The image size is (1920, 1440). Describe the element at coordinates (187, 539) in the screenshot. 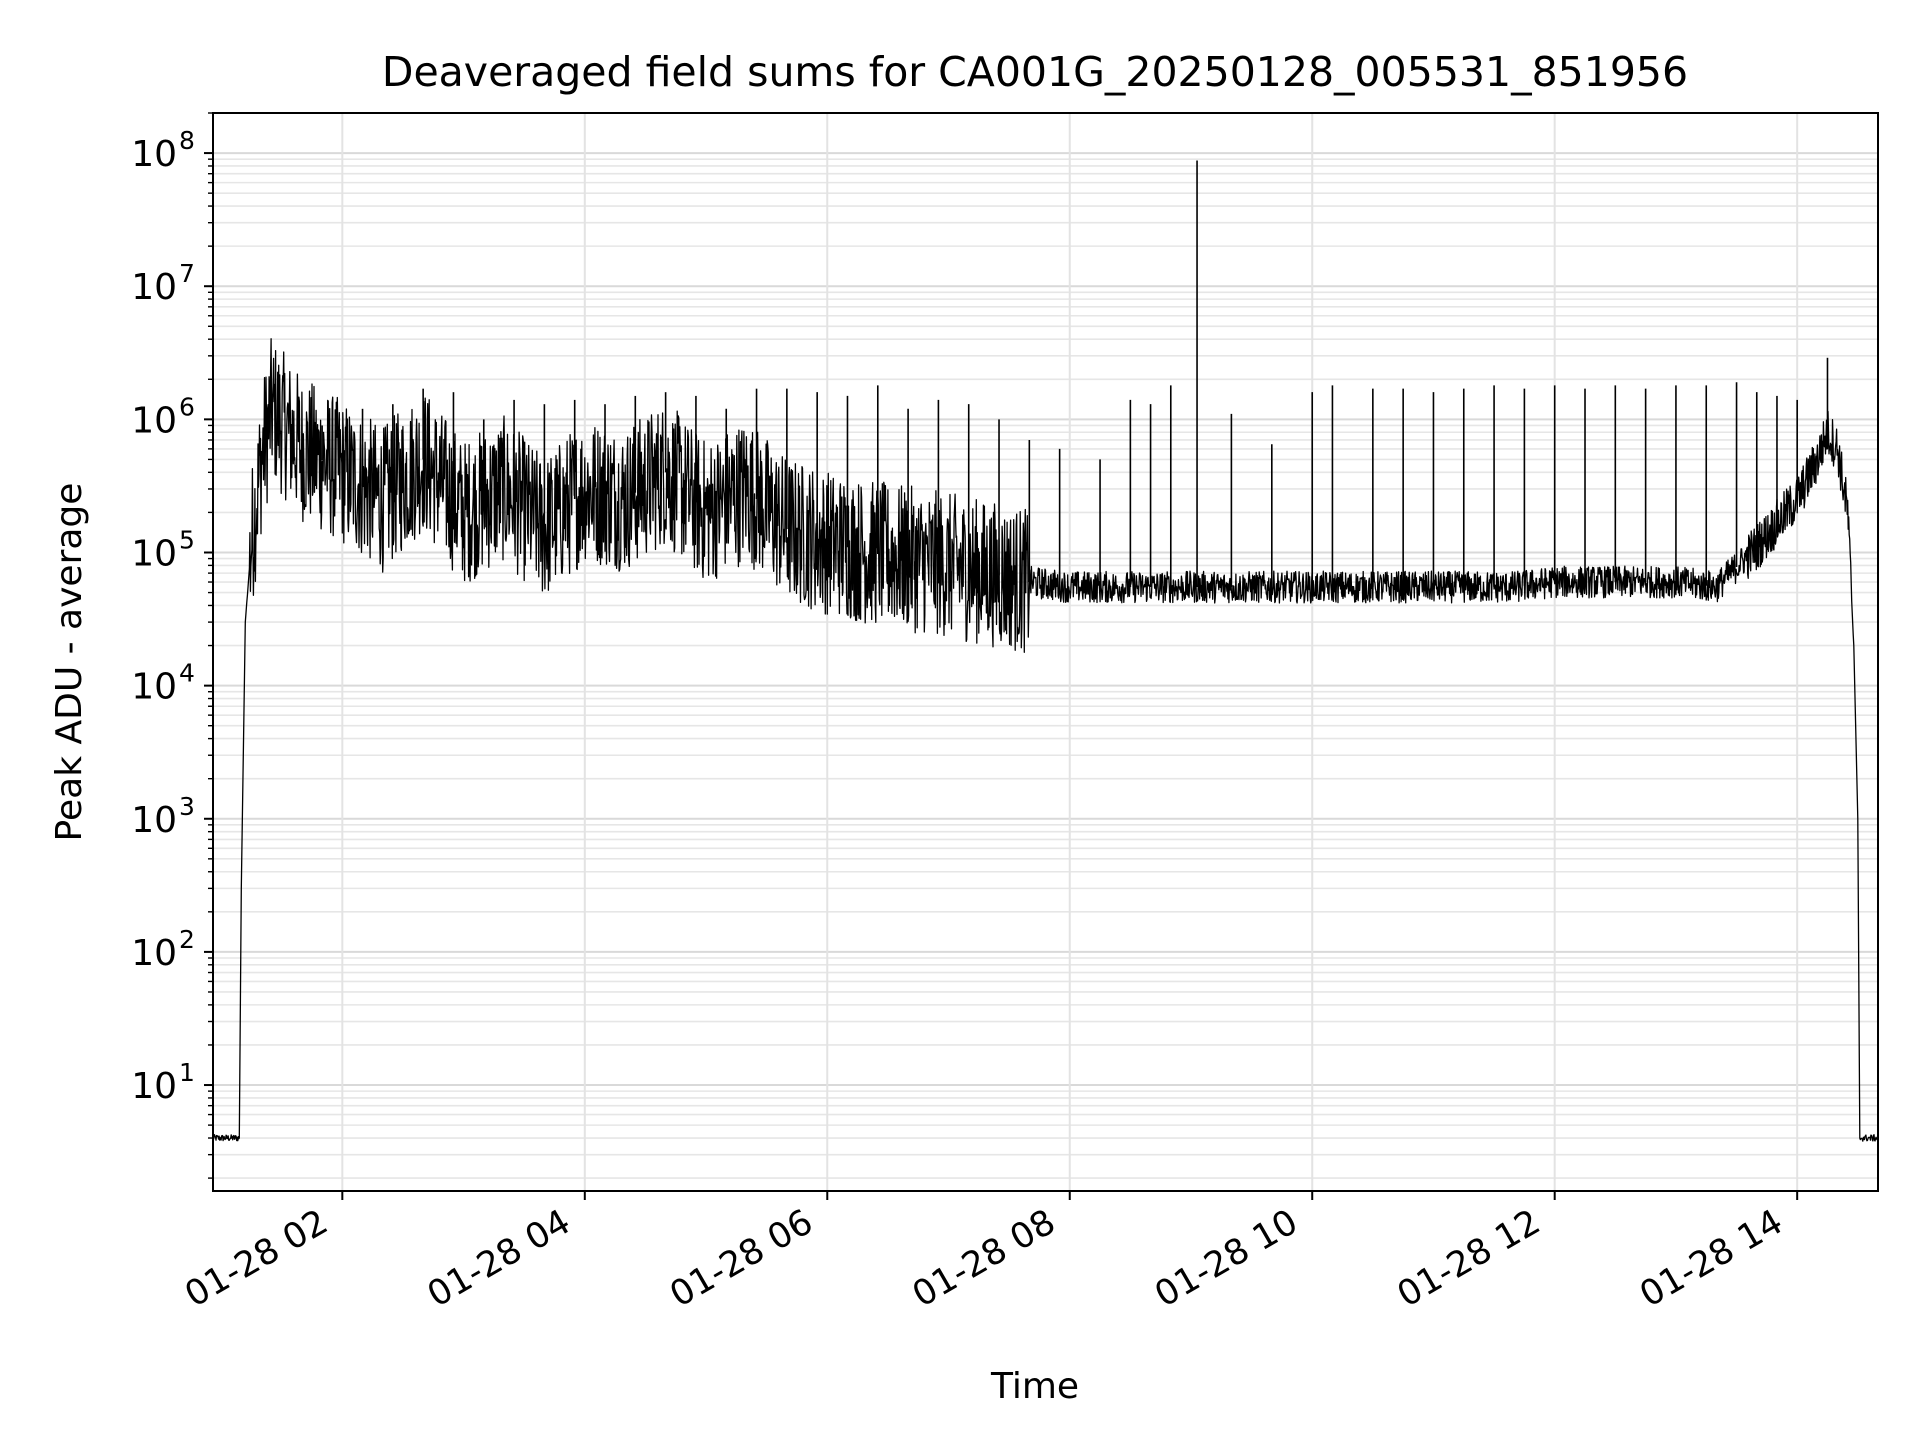

I see `y-tick-exponent: 5` at that location.